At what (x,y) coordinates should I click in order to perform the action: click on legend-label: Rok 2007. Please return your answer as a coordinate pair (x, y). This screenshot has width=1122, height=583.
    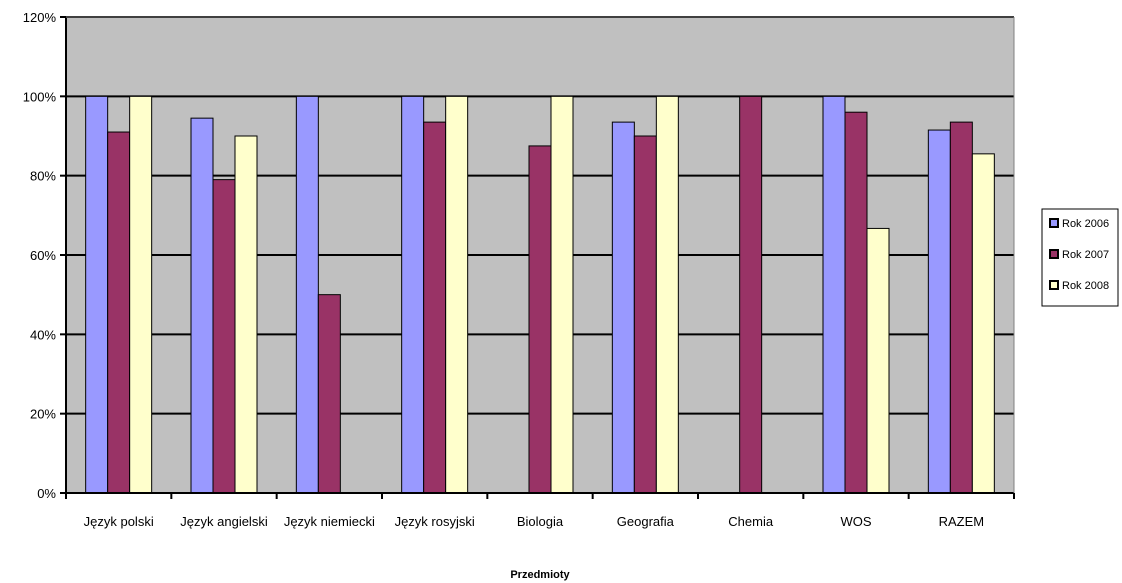
    Looking at the image, I should click on (1085, 255).